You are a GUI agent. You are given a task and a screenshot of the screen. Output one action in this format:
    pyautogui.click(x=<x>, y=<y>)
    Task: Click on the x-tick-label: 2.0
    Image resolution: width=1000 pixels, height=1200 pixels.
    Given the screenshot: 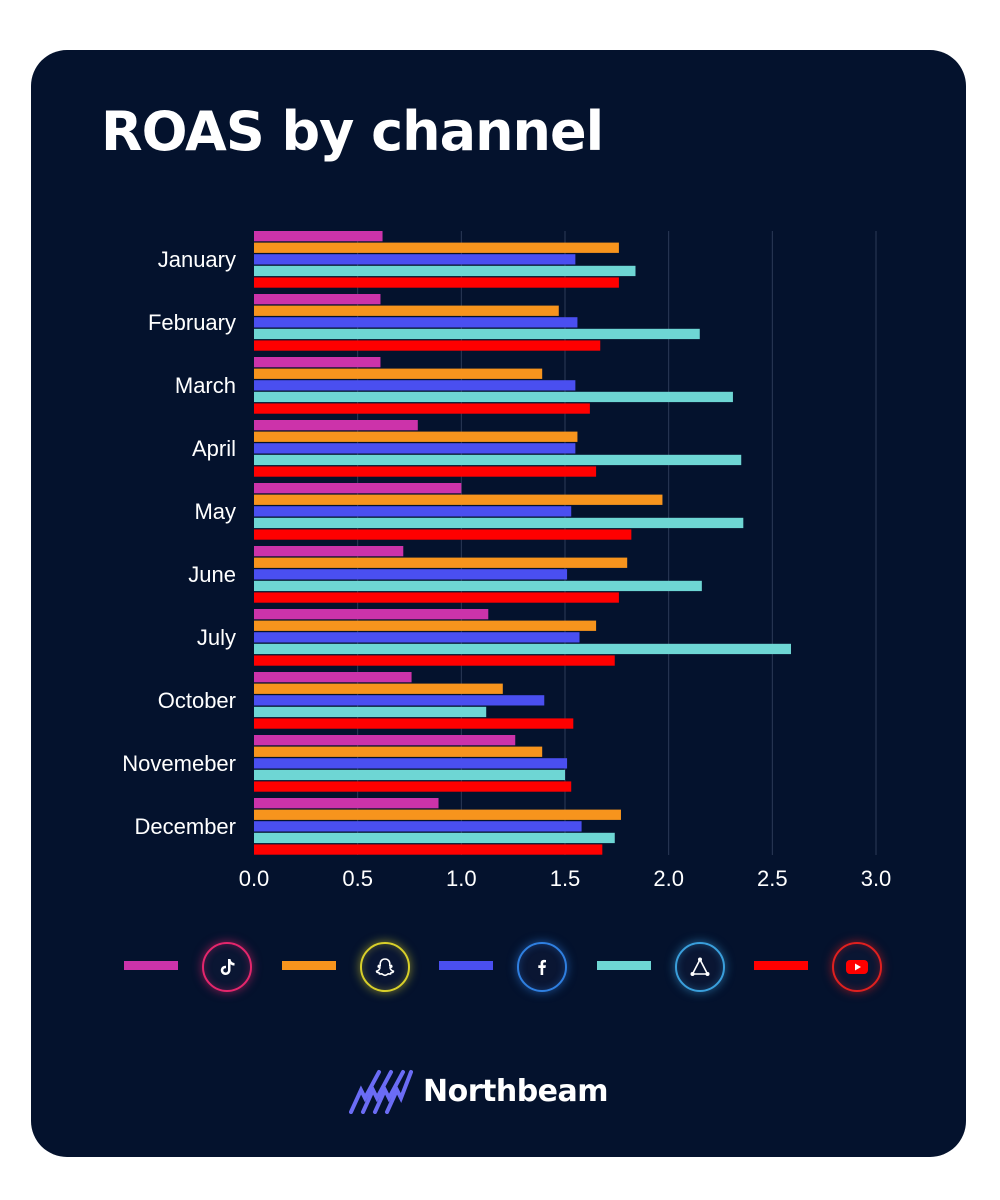 What is the action you would take?
    pyautogui.click(x=668, y=878)
    